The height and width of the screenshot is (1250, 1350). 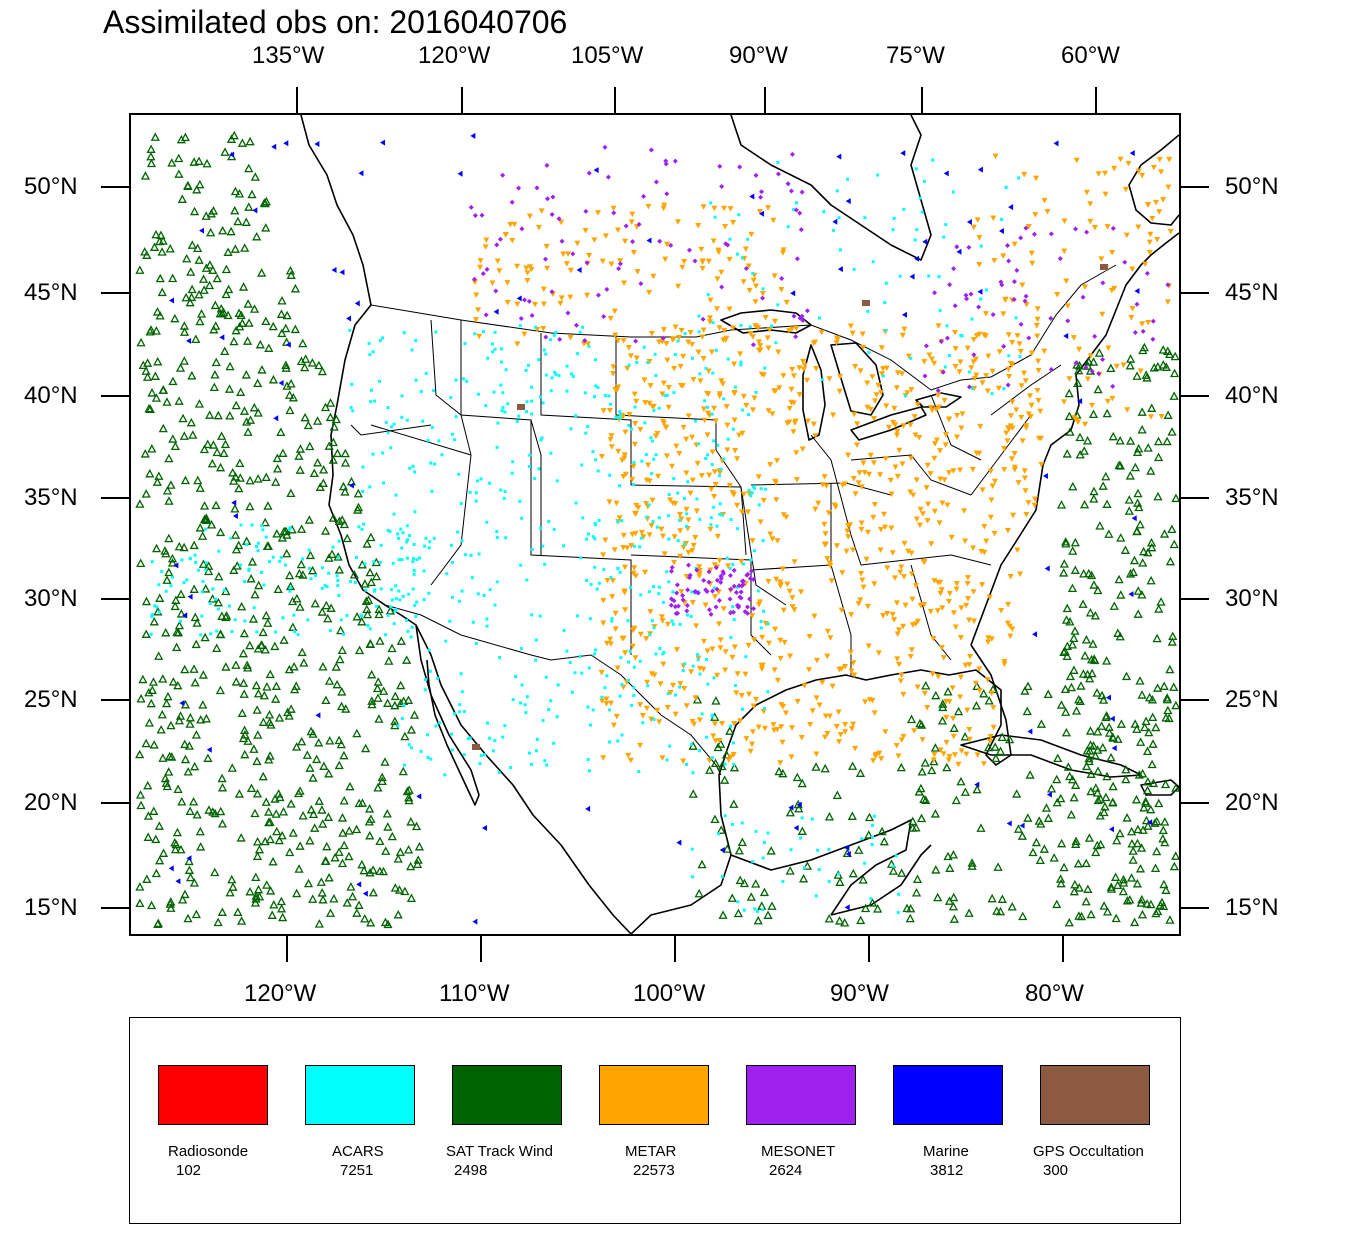 What do you see at coordinates (51, 292) in the screenshot?
I see `lat-label-left: 45°N` at bounding box center [51, 292].